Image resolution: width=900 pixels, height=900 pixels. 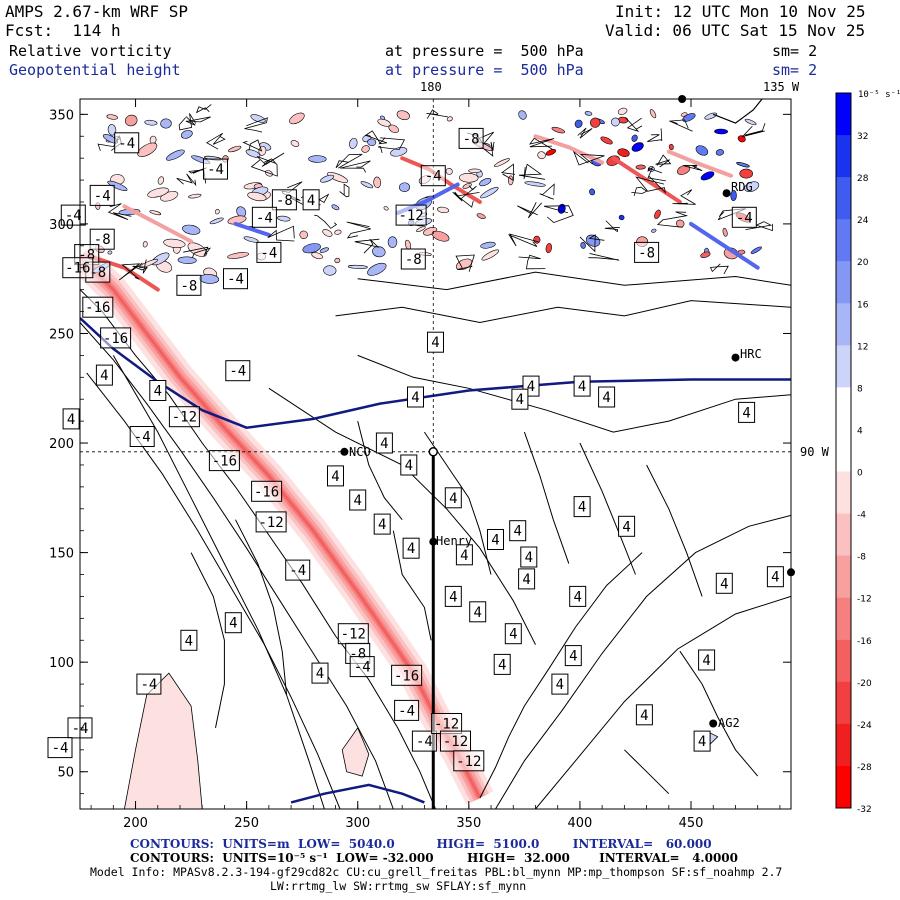 What do you see at coordinates (163, 740) in the screenshot?
I see `weak-negative-area-left` at bounding box center [163, 740].